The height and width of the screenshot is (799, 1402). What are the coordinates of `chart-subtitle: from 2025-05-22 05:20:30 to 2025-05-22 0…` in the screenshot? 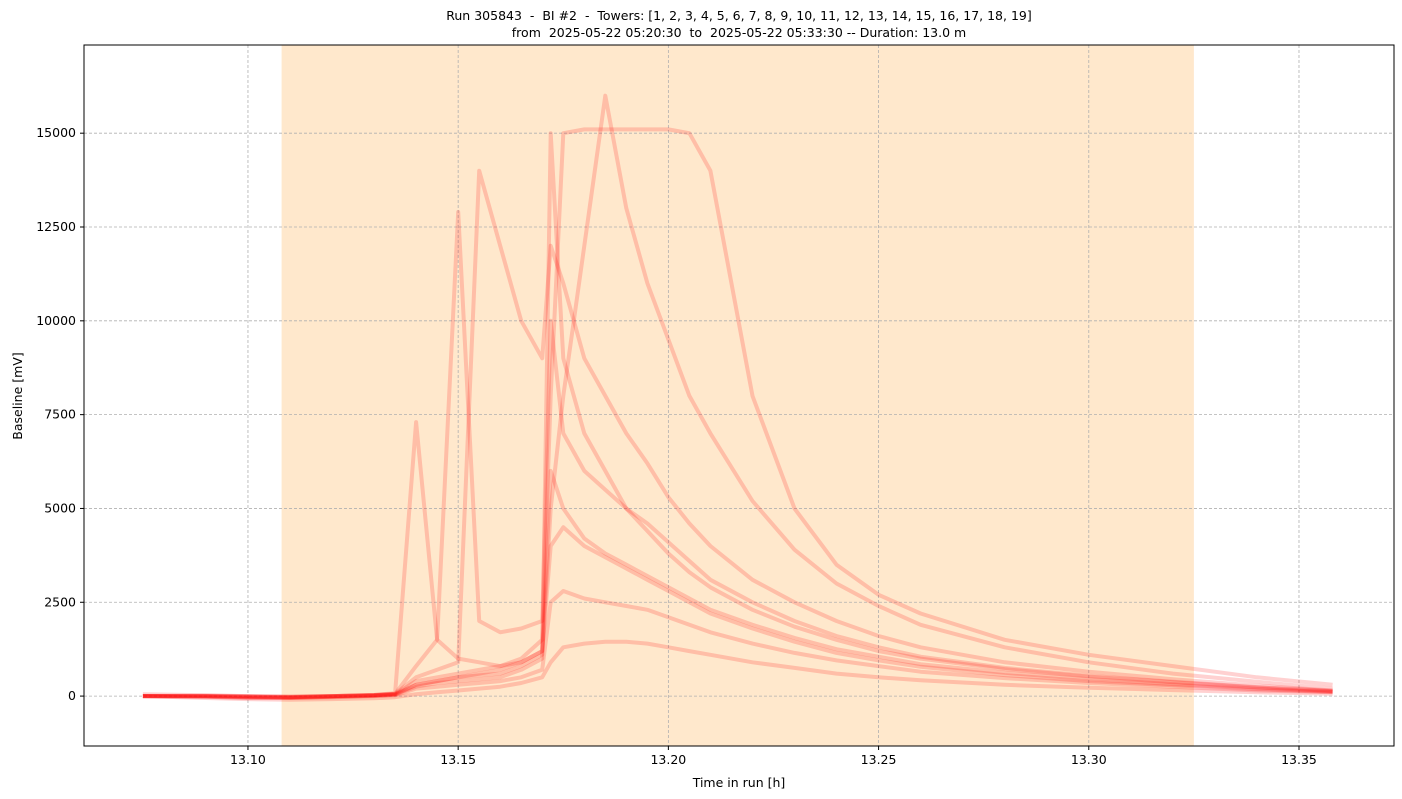 It's located at (739, 32).